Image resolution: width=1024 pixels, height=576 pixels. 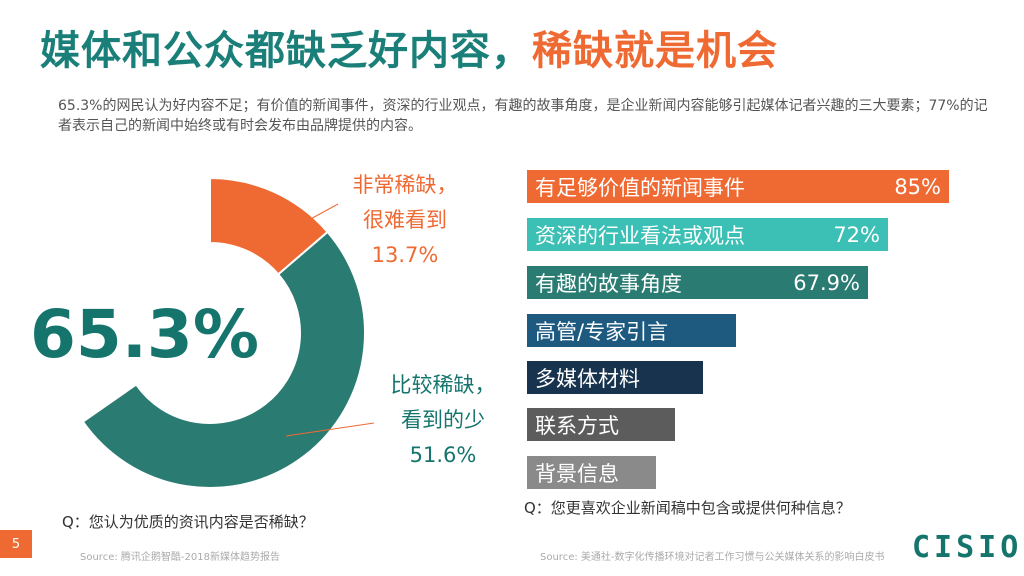 What do you see at coordinates (286, 51) in the screenshot?
I see `title-main: 媒体和公众都缺乏好内容，` at bounding box center [286, 51].